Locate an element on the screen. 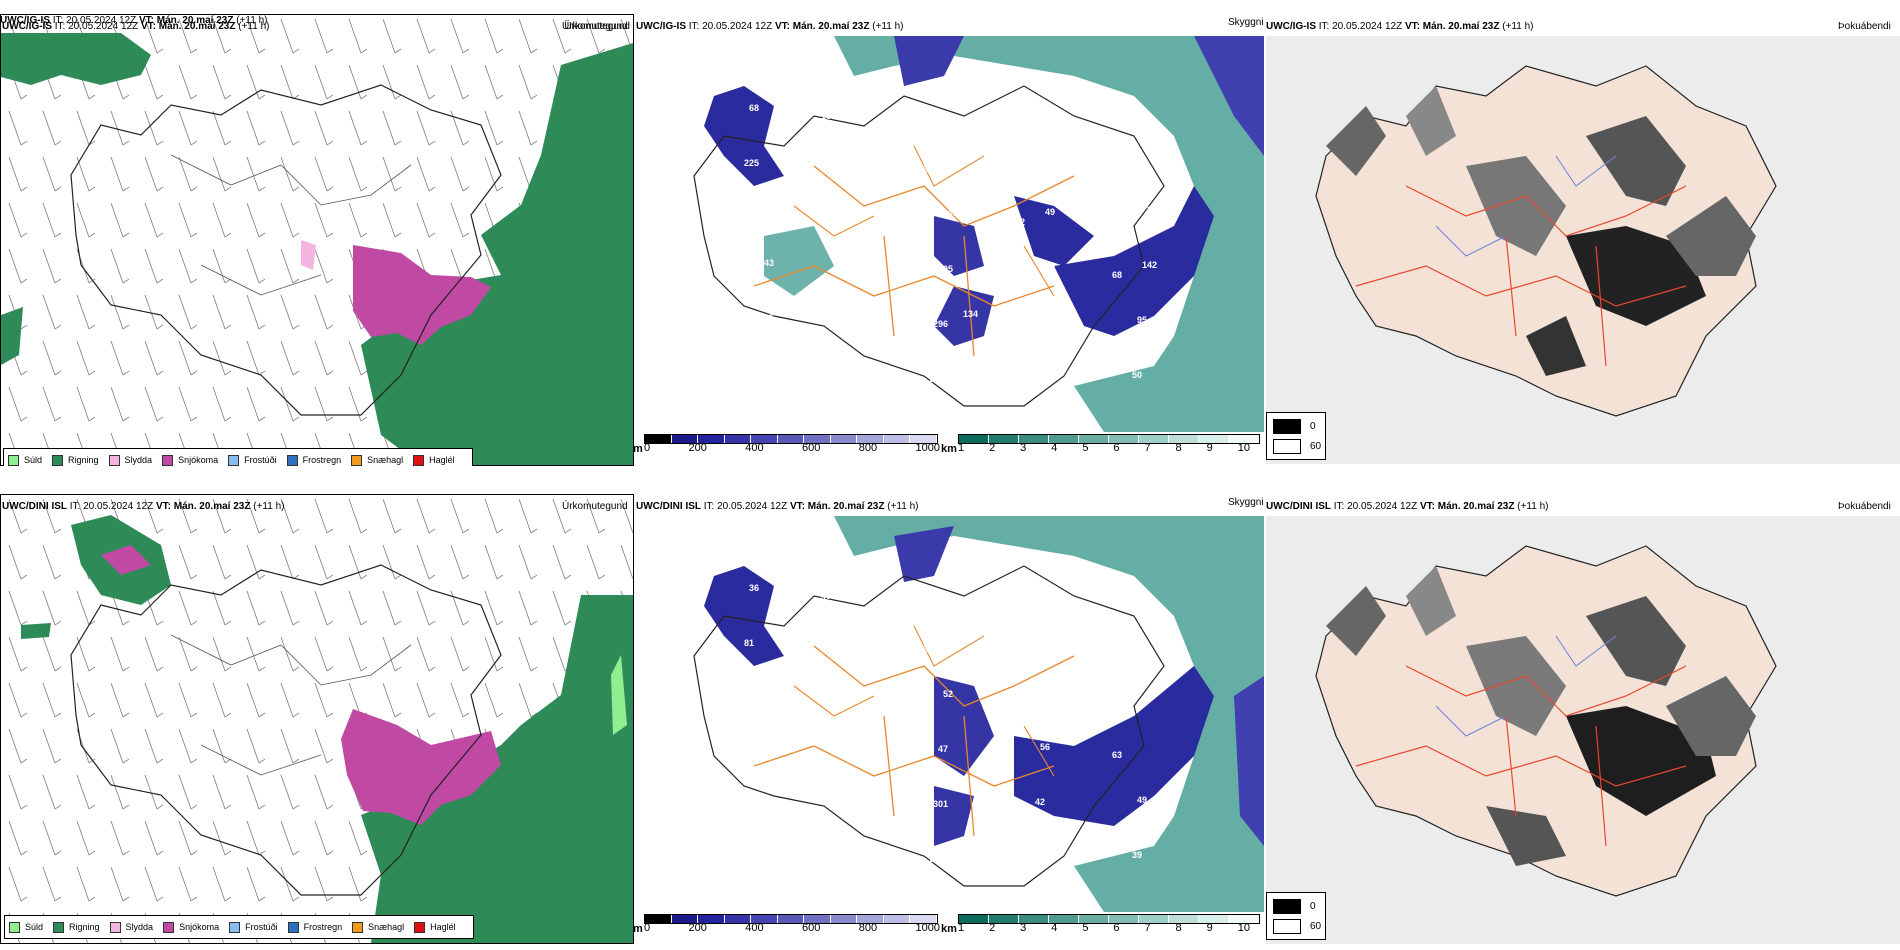 The width and height of the screenshot is (1900, 950). visibility-value-label: 226 is located at coordinates (1134, 110).